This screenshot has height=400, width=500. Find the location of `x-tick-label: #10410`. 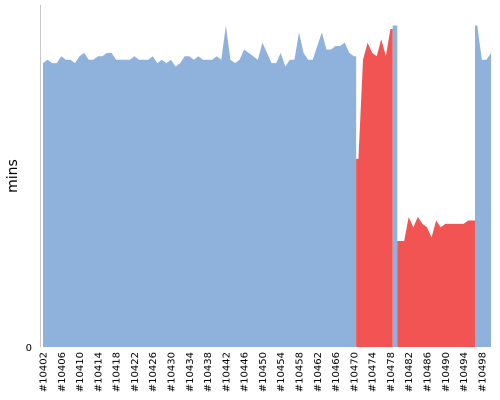

x-tick-label: #10410 is located at coordinates (80, 372).